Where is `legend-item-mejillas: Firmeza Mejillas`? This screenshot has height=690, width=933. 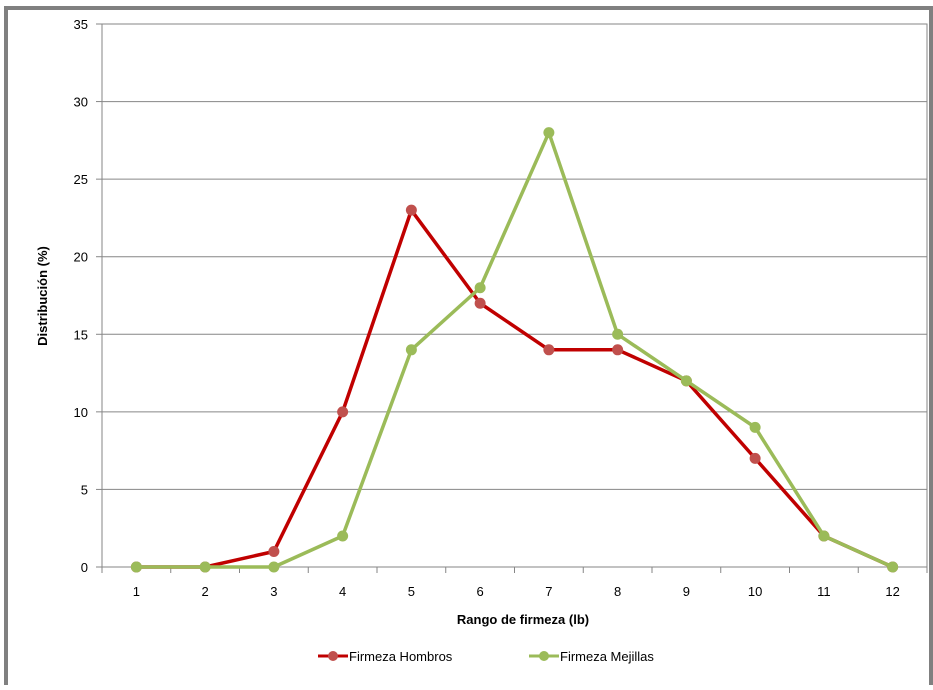 legend-item-mejillas: Firmeza Mejillas is located at coordinates (591, 656).